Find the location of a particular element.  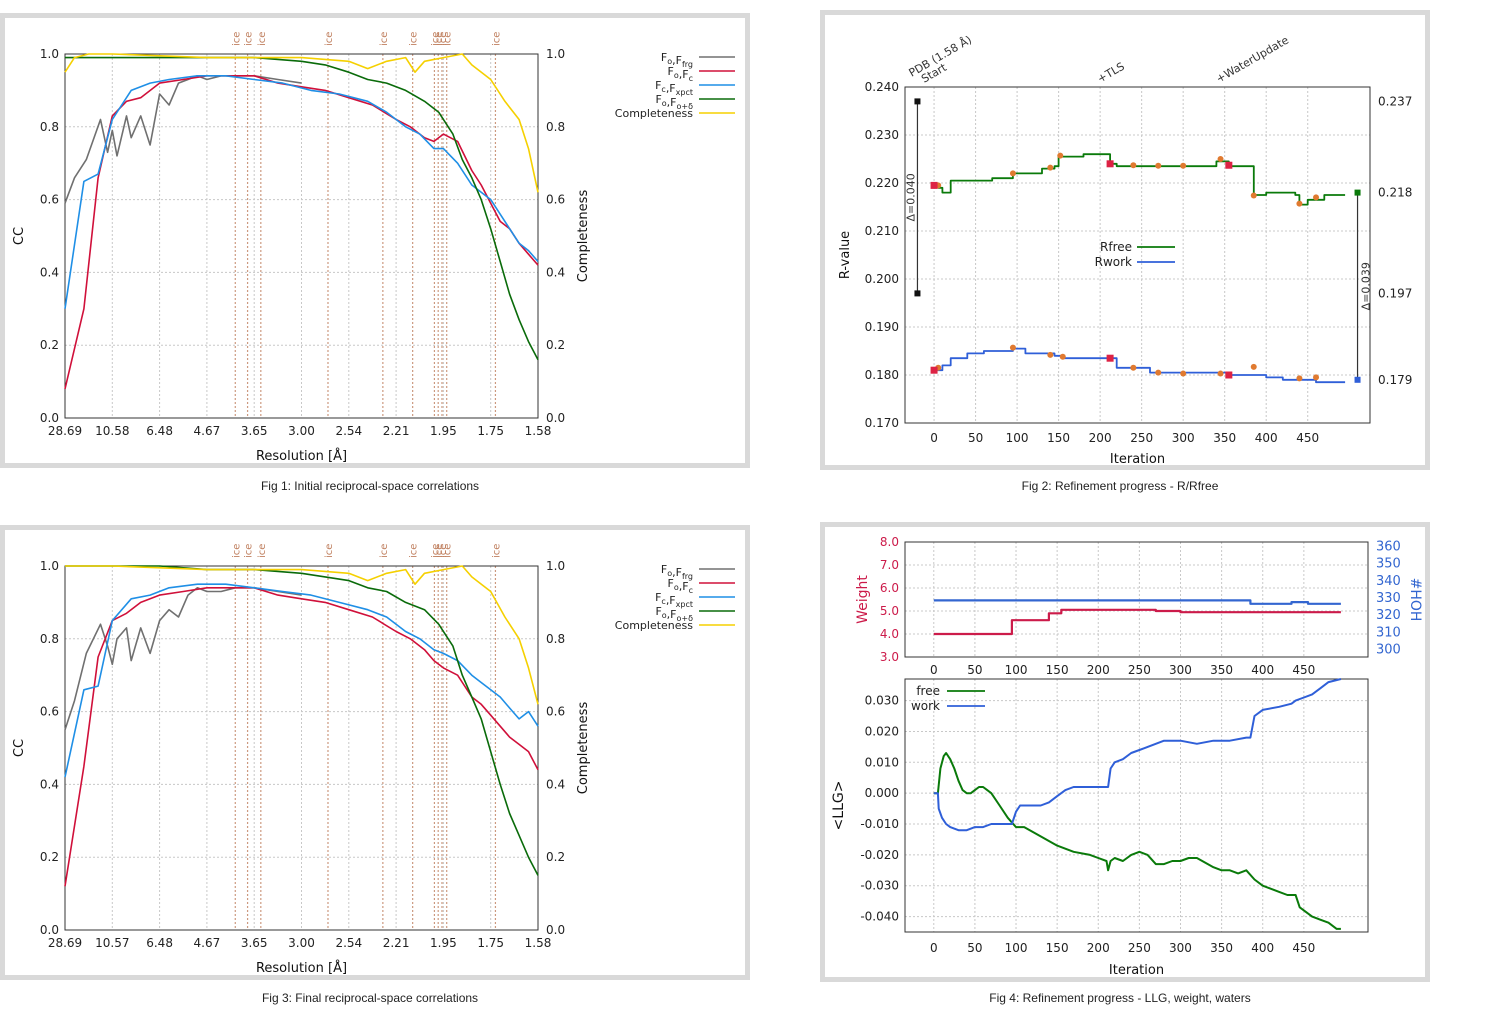

legend-label: Completeness is located at coordinates (654, 113).